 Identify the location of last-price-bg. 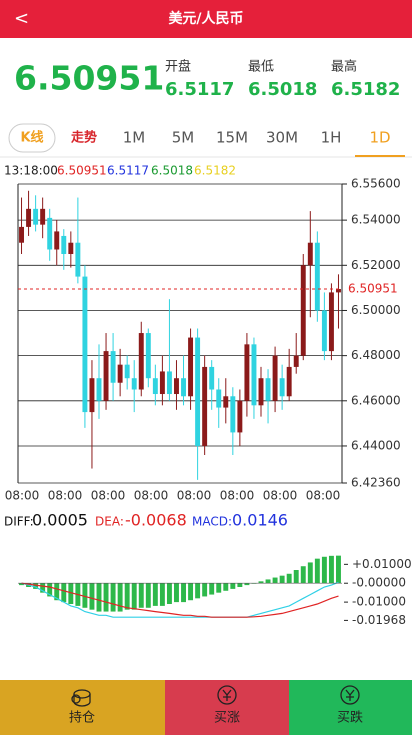
(377, 288).